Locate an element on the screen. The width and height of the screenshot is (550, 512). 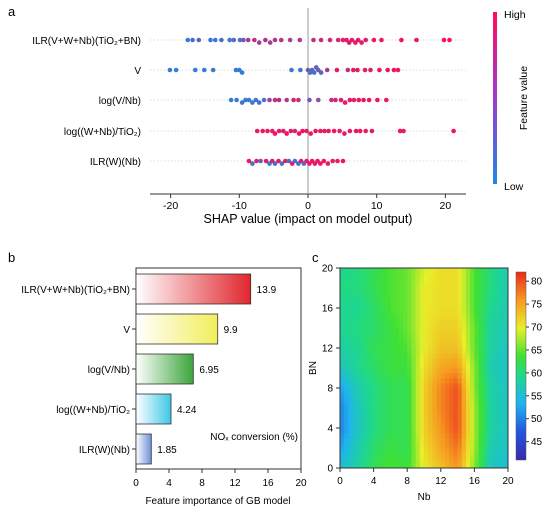
contour-x-tick-label: 20 is located at coordinates (508, 481).